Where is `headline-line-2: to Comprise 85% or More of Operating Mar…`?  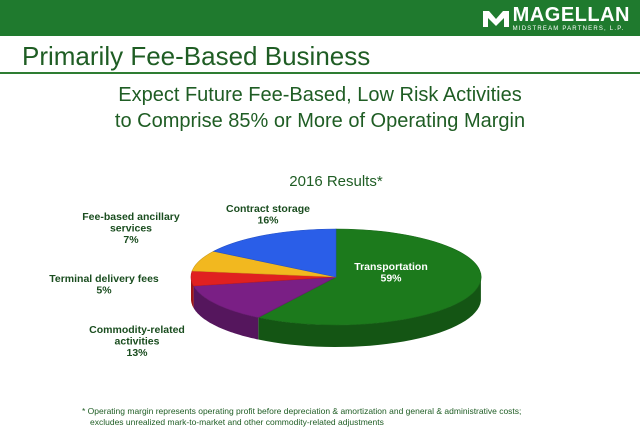 headline-line-2: to Comprise 85% or More of Operating Mar… is located at coordinates (320, 121).